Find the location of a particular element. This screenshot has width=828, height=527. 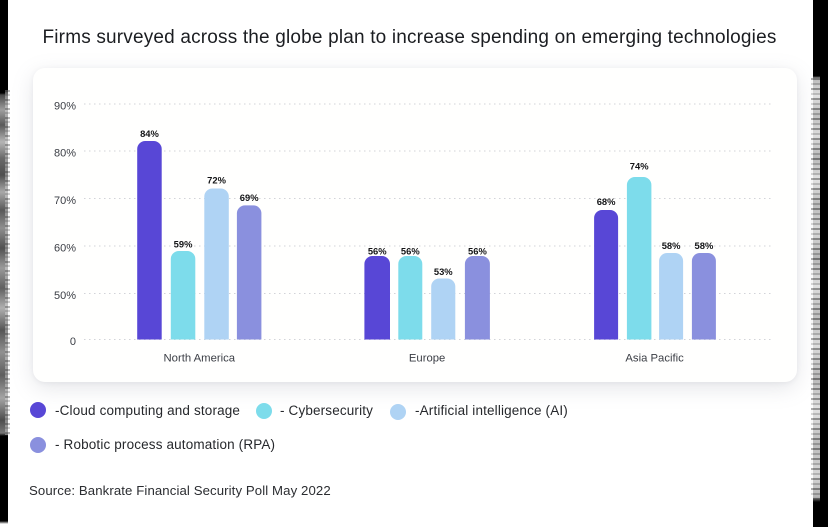

svg-text: 53% is located at coordinates (443, 271).